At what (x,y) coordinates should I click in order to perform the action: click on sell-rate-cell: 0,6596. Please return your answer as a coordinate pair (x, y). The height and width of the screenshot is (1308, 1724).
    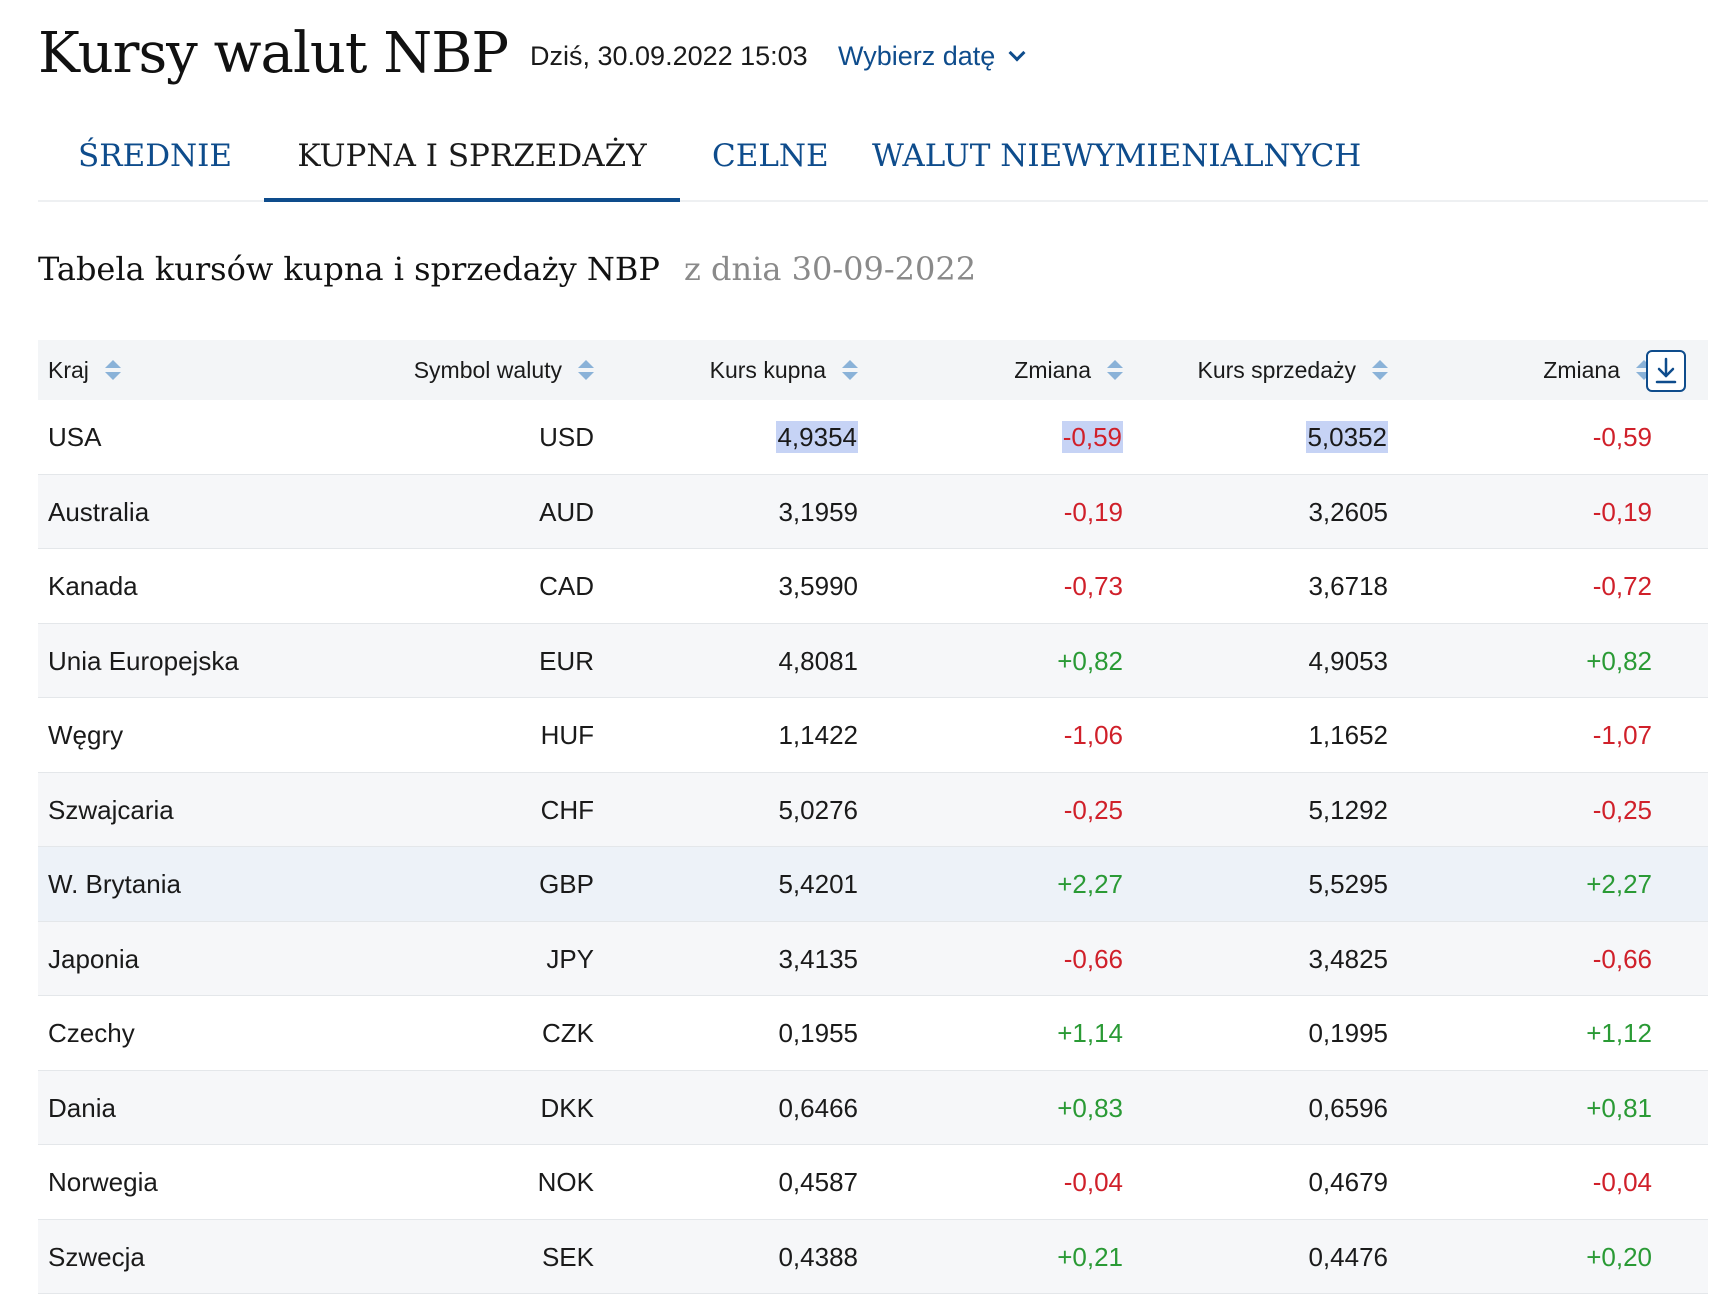
    Looking at the image, I should click on (1348, 1108).